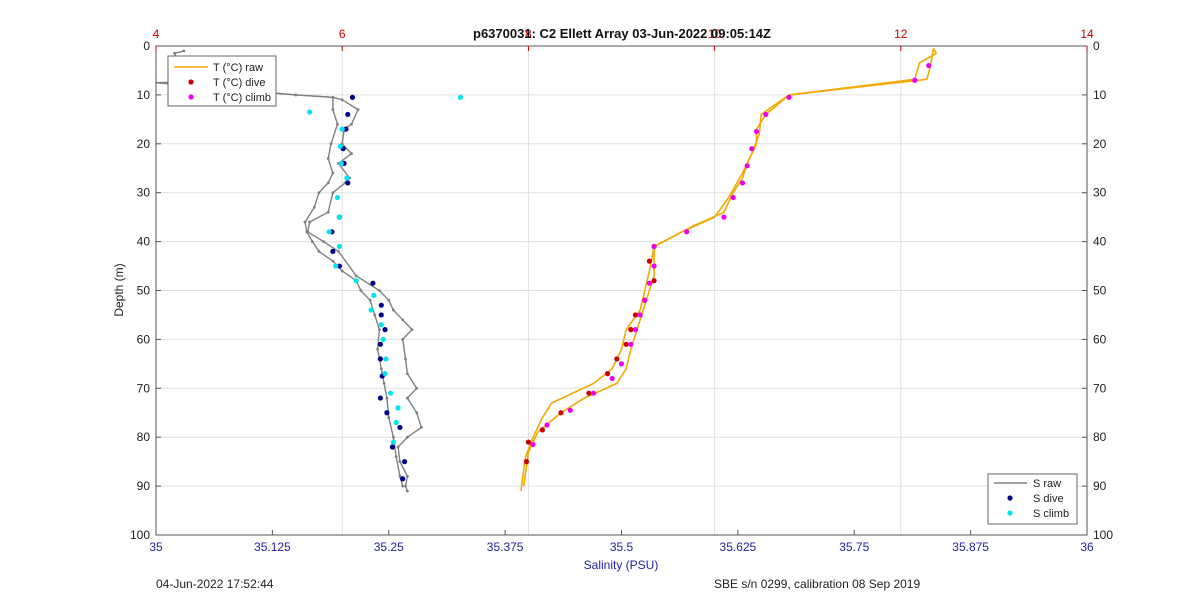  Describe the element at coordinates (1032, 499) in the screenshot. I see `legend-salinity: S raw S dive S climb` at that location.